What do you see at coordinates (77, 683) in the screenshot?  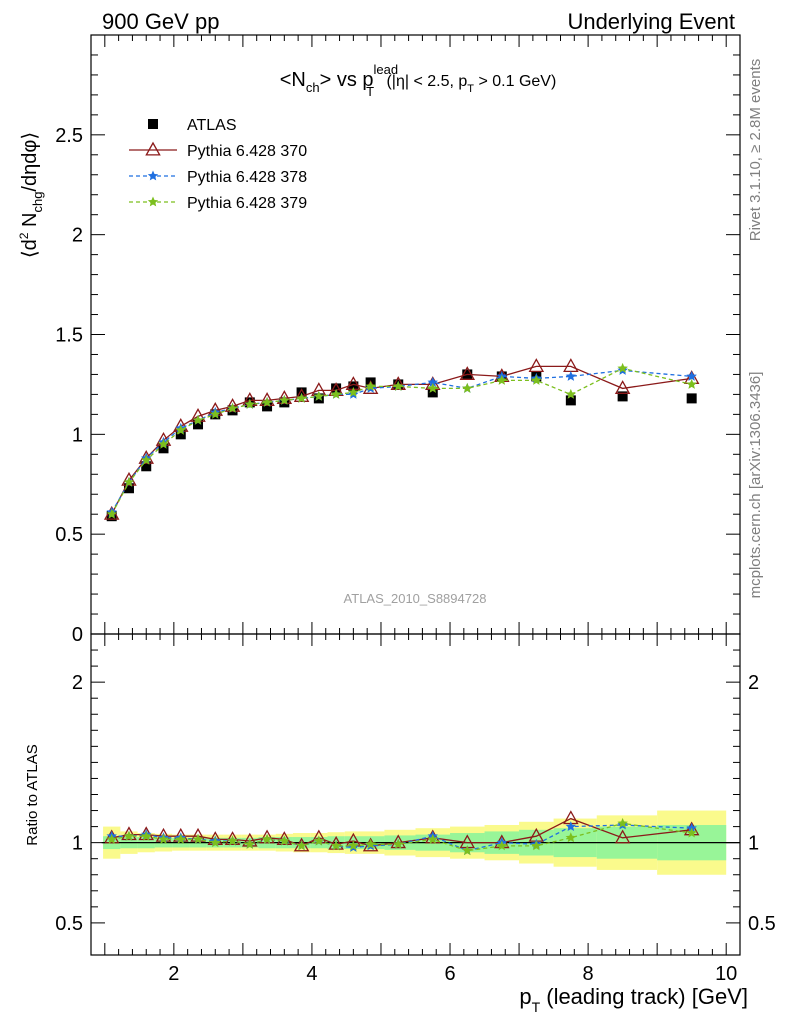 I see `ratio-y-tick-label: 2` at bounding box center [77, 683].